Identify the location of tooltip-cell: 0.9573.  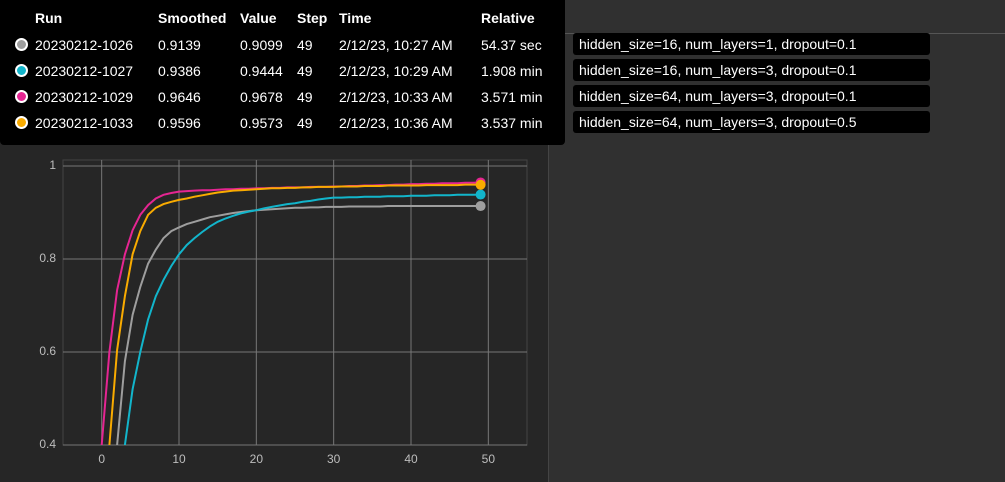
(261, 123).